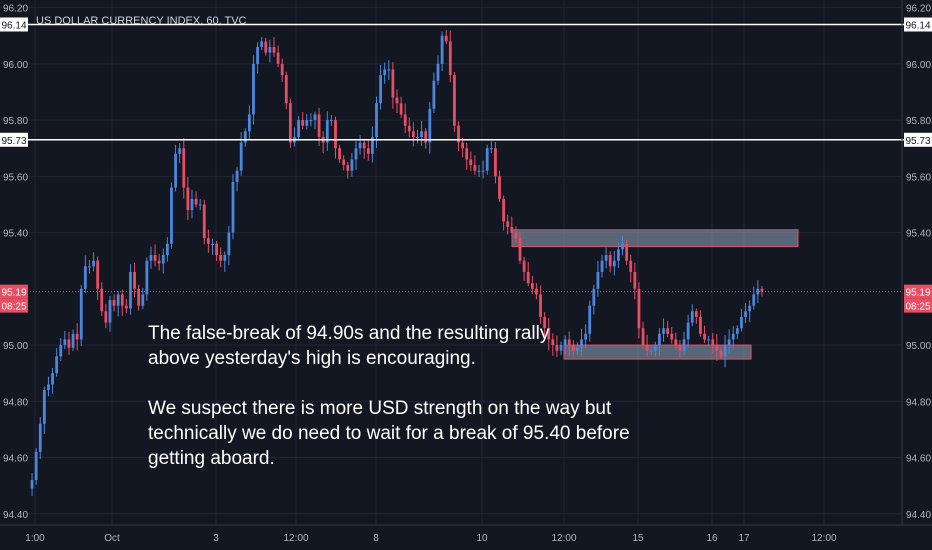 This screenshot has height=550, width=932. I want to click on price-tick-right: 94.80, so click(918, 402).